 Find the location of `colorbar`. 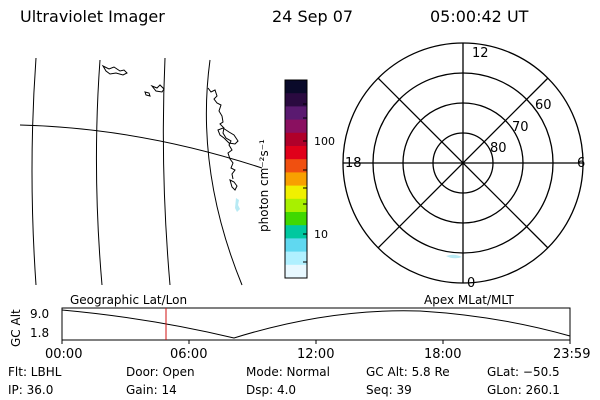

colorbar is located at coordinates (296, 179).